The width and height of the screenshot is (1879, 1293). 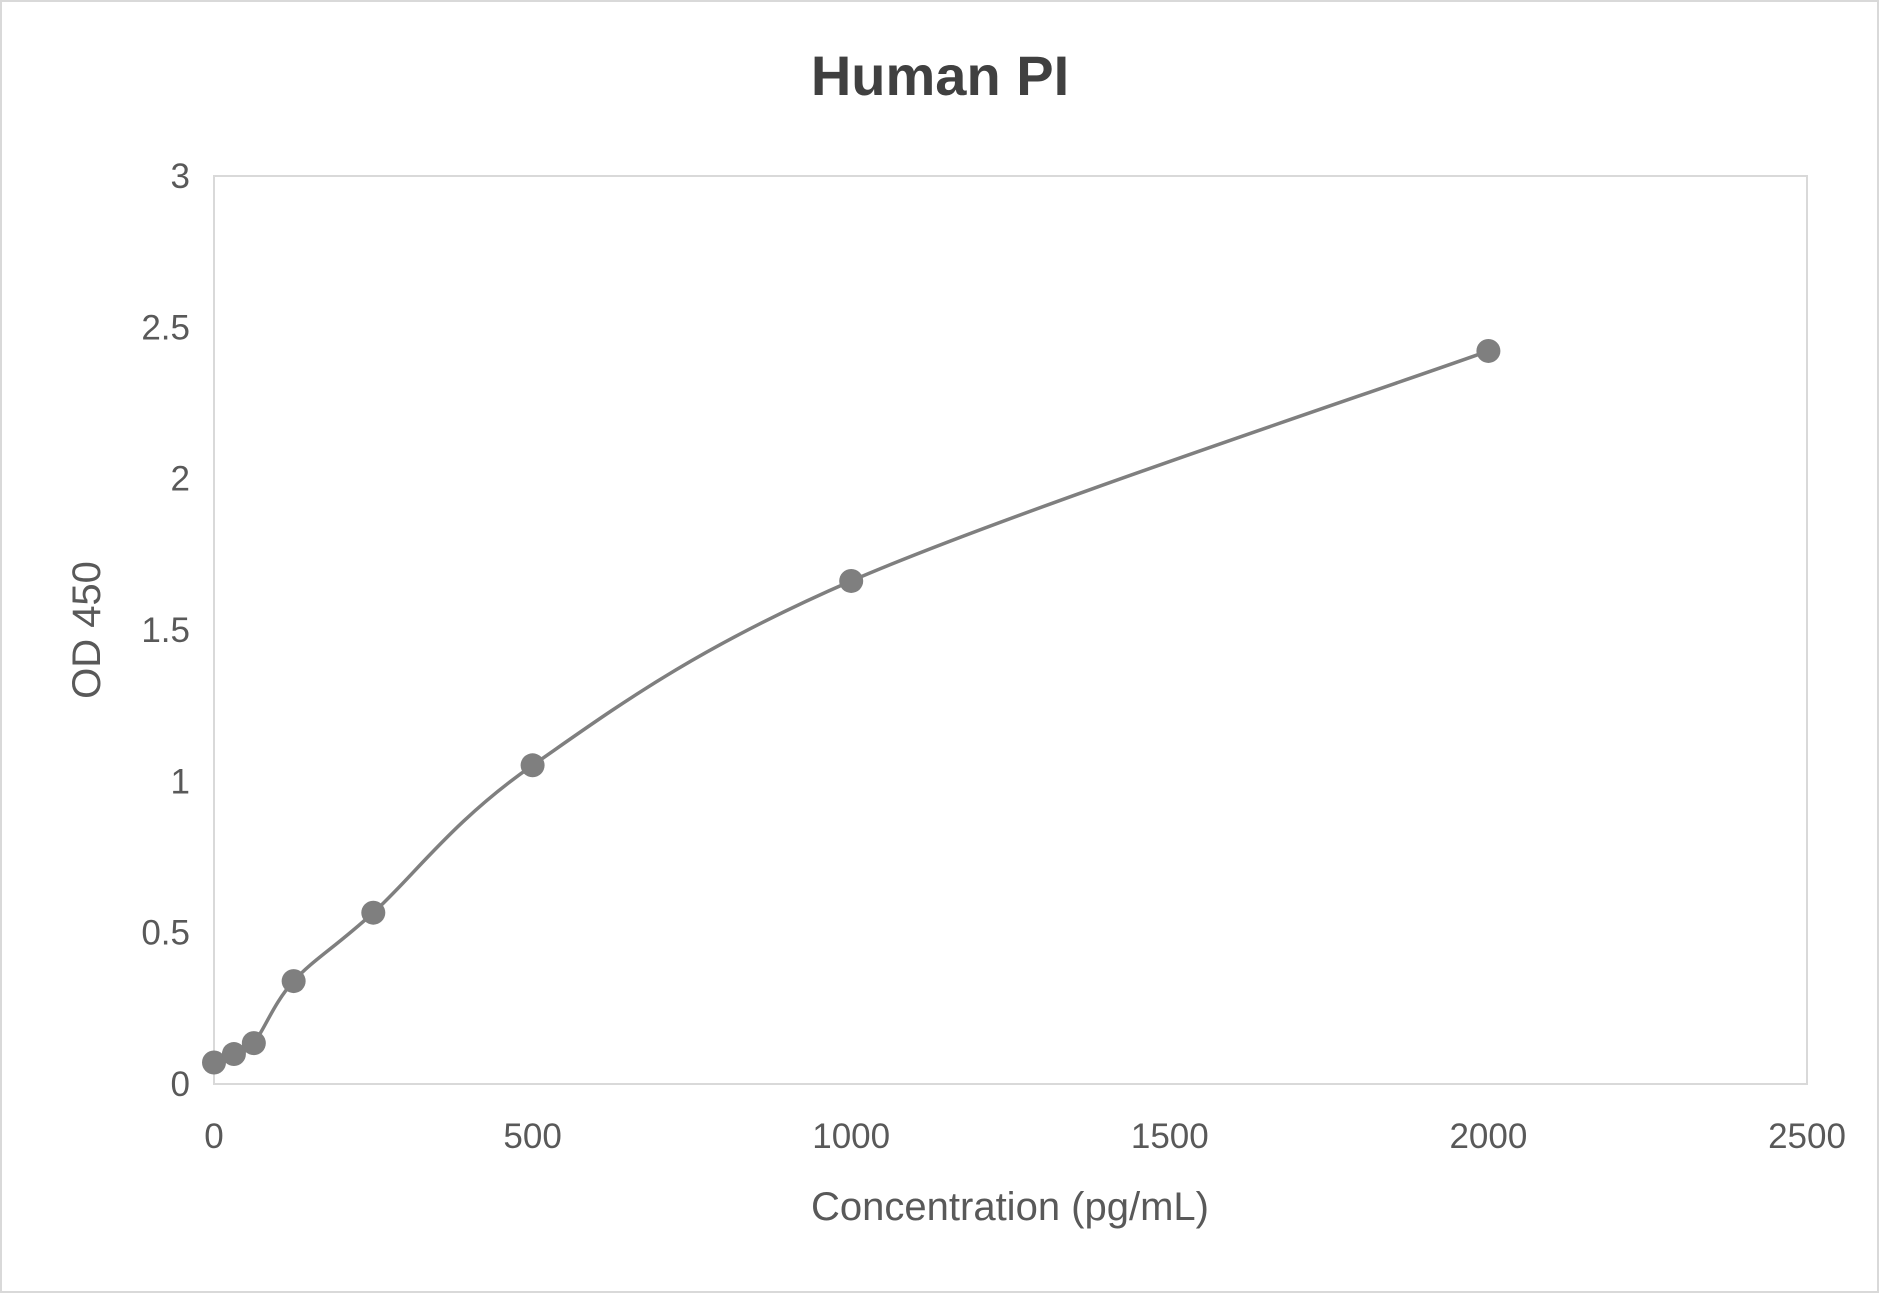 What do you see at coordinates (1025, 1136) in the screenshot?
I see `x-axis-ticks: 0 500 1000 1500 2000 2500` at bounding box center [1025, 1136].